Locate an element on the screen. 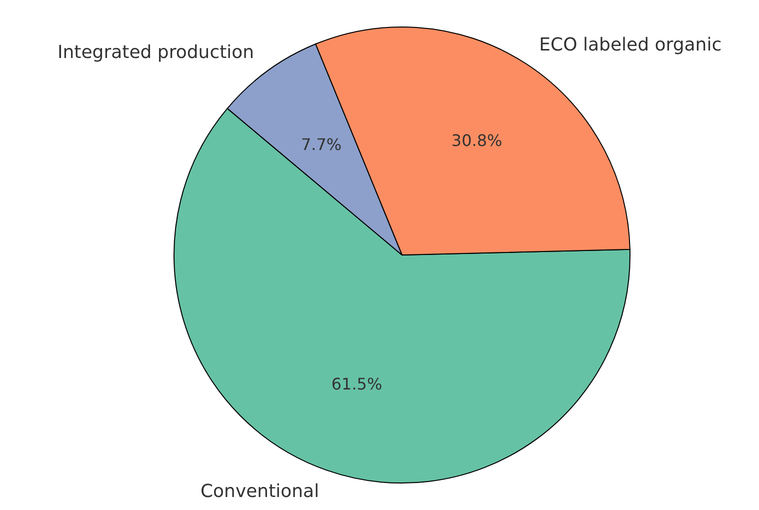  data-label: 61.5% is located at coordinates (356, 384).